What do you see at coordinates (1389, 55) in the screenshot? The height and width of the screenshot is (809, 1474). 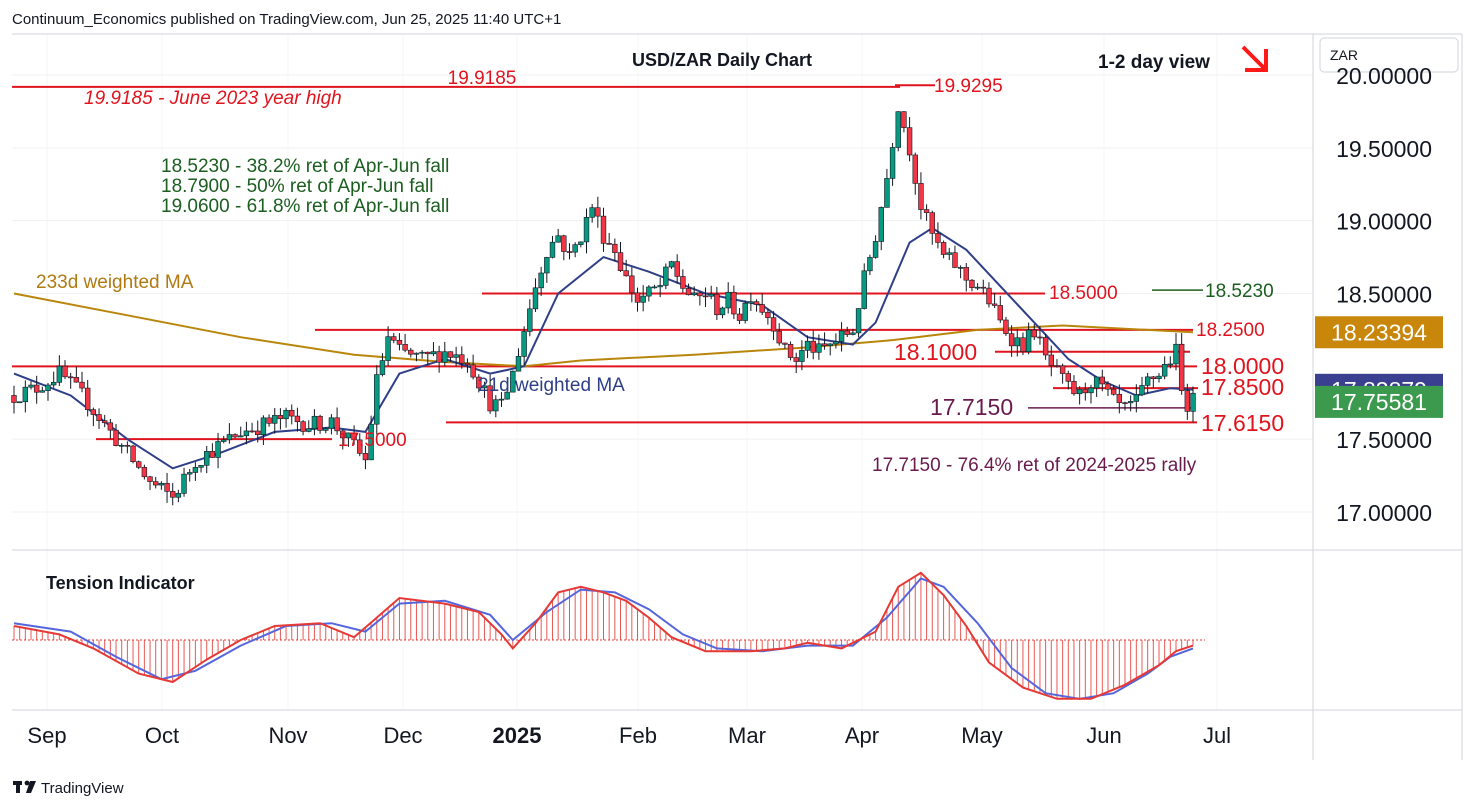 I see `currency-box` at bounding box center [1389, 55].